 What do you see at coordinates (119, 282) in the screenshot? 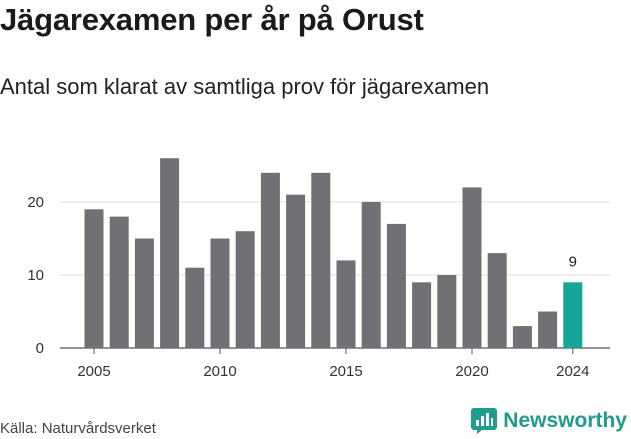
I see `bar-2006` at bounding box center [119, 282].